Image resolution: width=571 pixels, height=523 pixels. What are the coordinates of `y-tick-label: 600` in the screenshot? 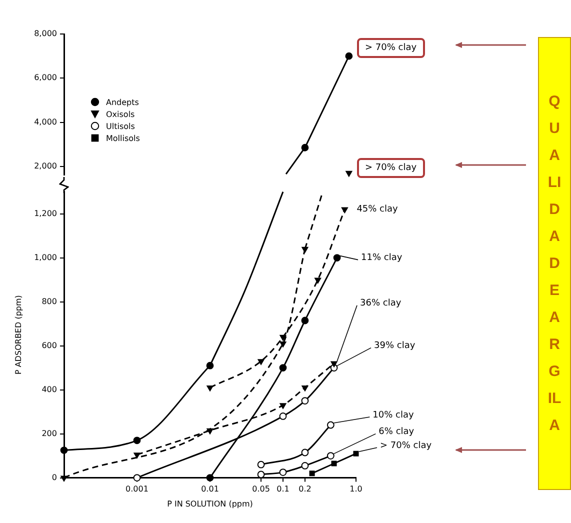 It's located at (49, 345).